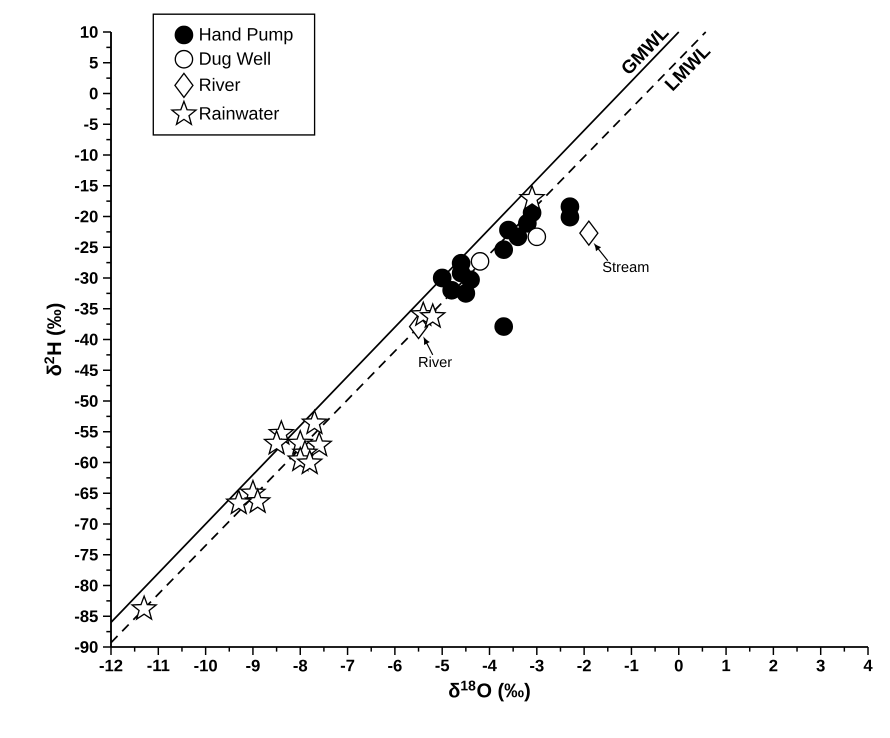  What do you see at coordinates (86, 554) in the screenshot?
I see `y-tick-label: -75` at bounding box center [86, 554].